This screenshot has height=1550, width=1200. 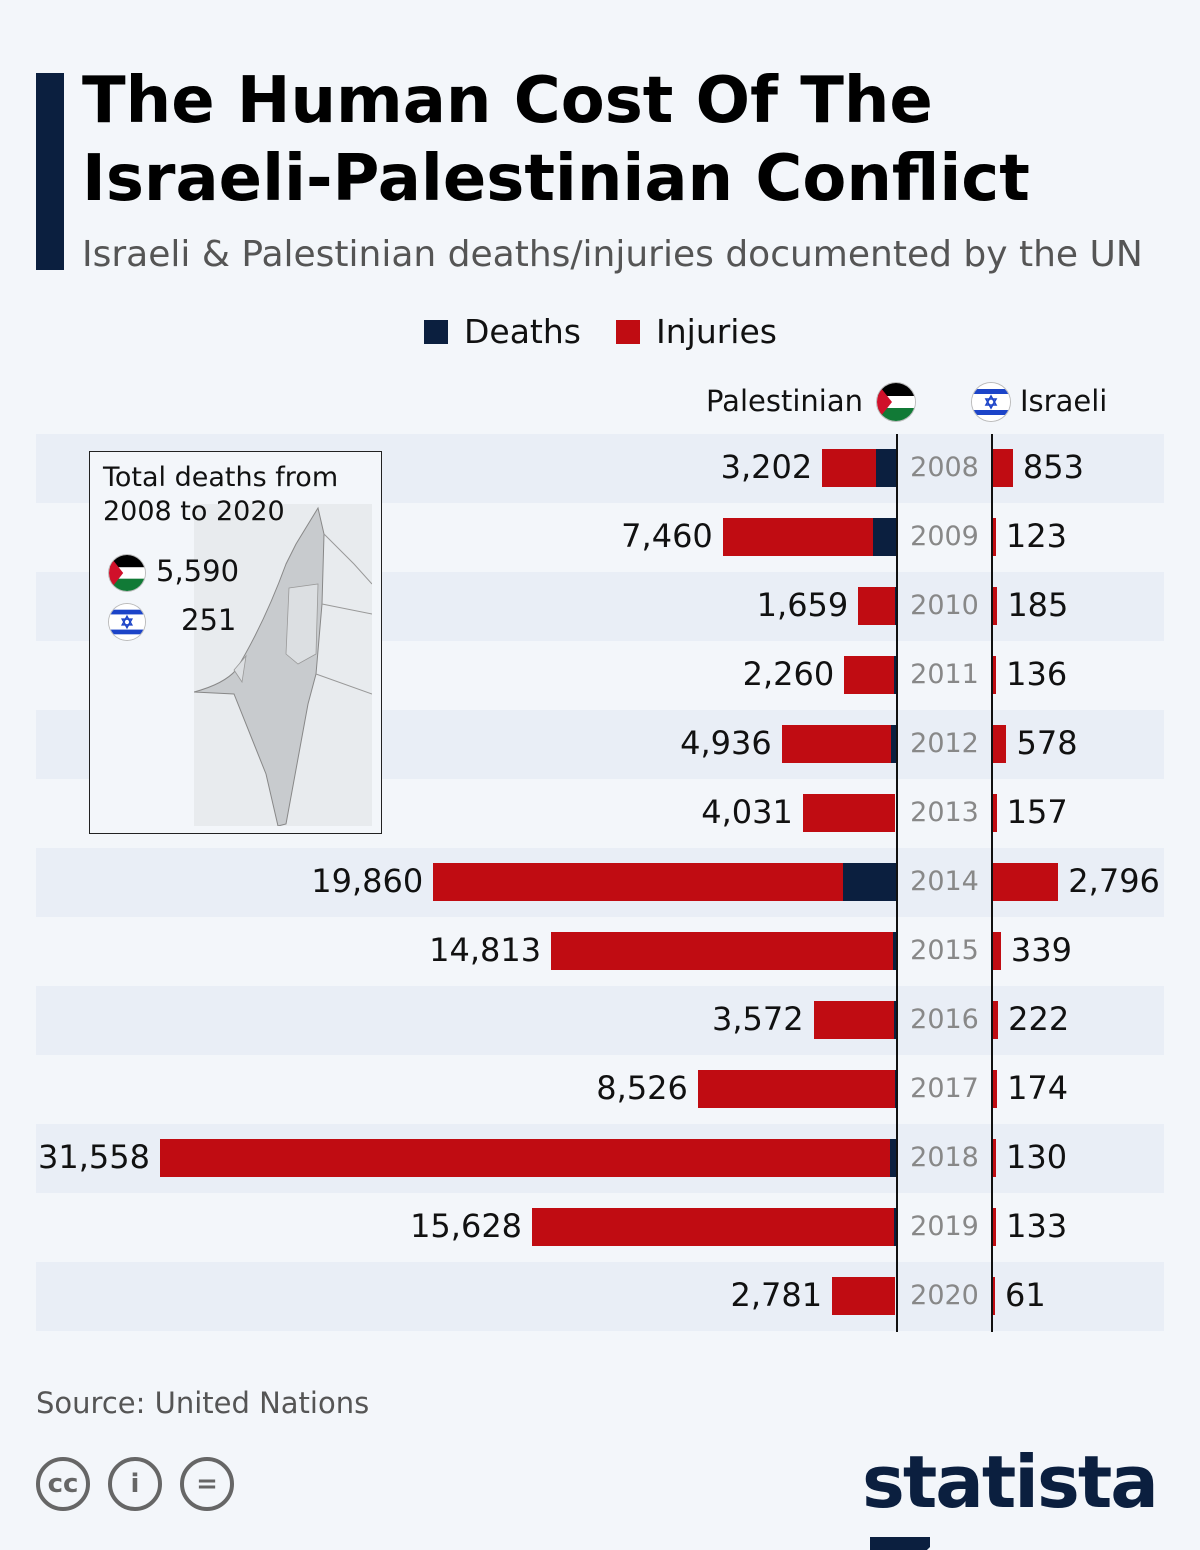 What do you see at coordinates (944, 674) in the screenshot?
I see `year-label: 2011` at bounding box center [944, 674].